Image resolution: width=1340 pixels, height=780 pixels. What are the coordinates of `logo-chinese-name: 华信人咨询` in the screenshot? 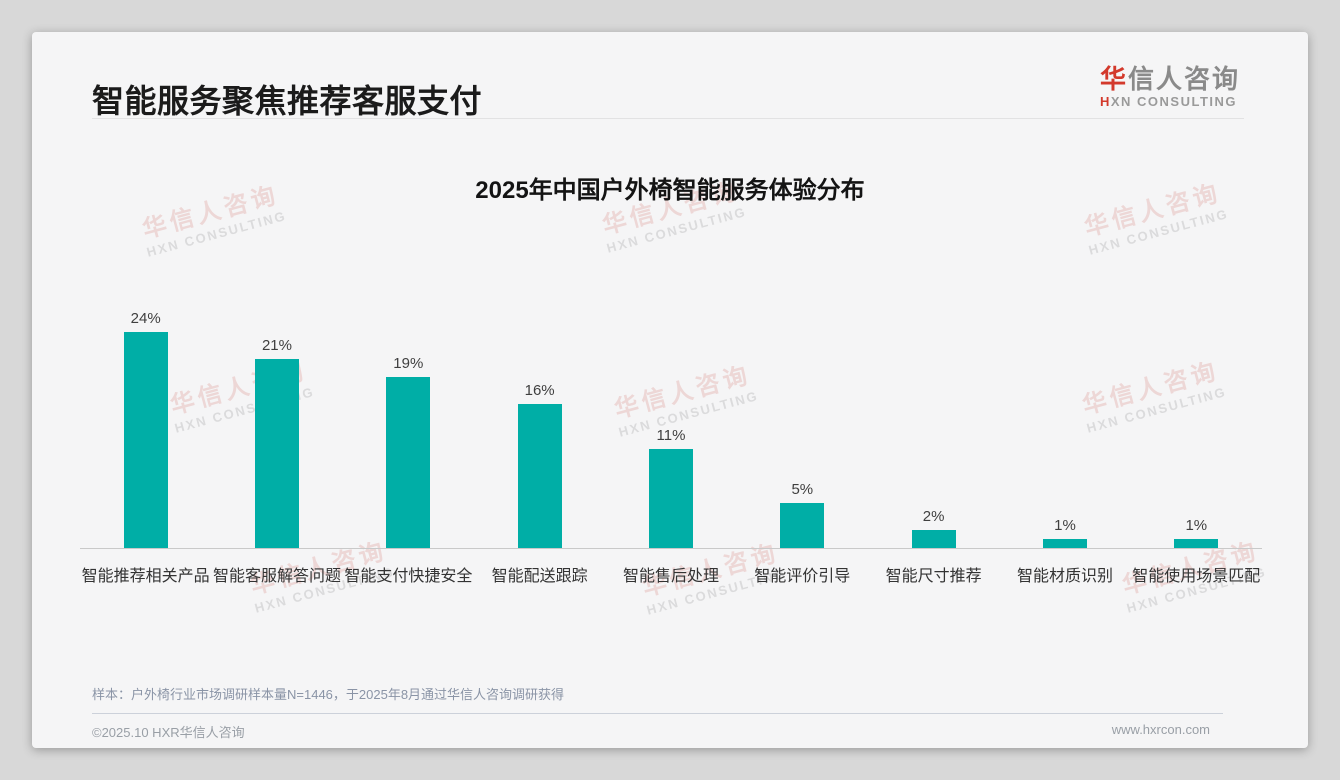 It's located at (1170, 79).